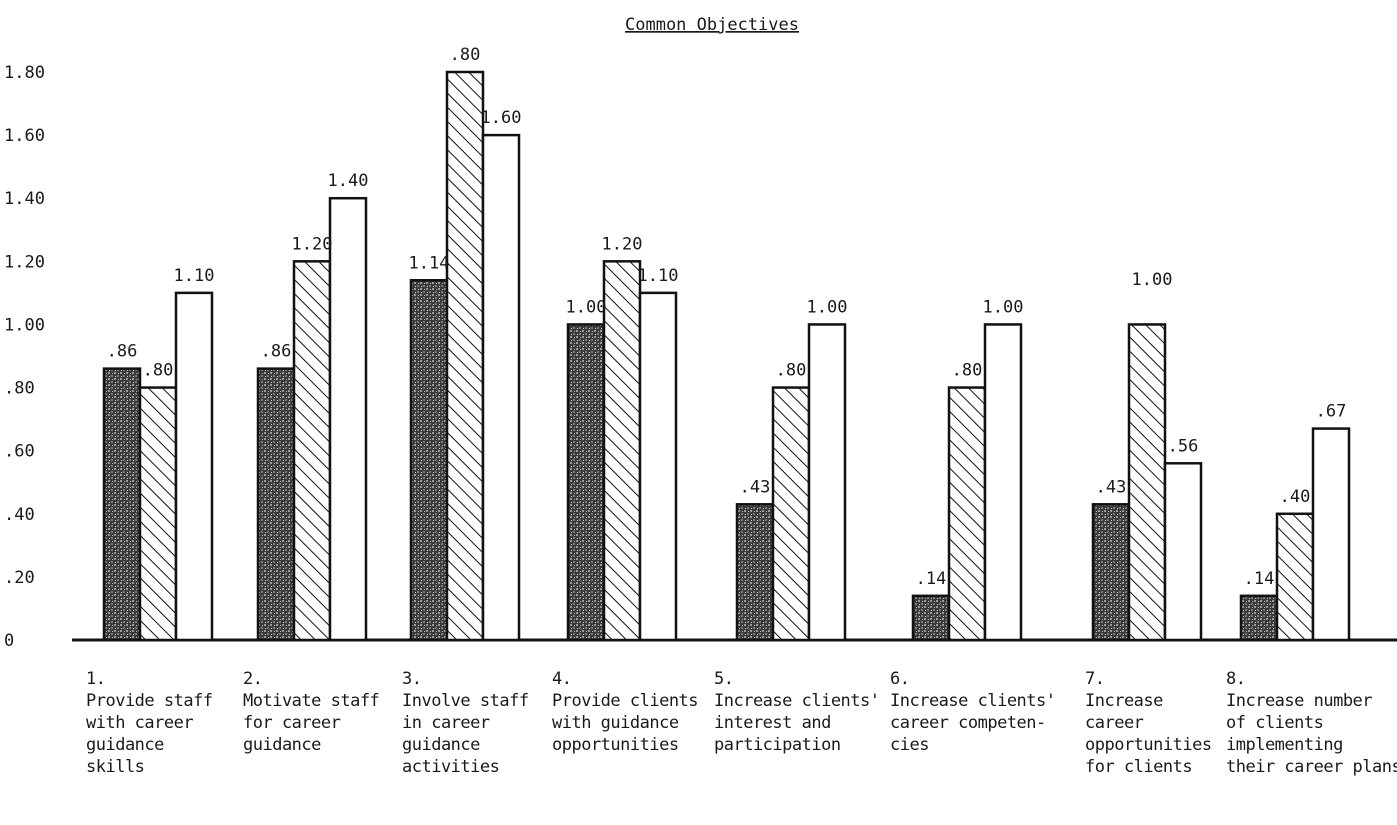 The image size is (1397, 825). What do you see at coordinates (24, 136) in the screenshot?
I see `y-tick-label: 1.60` at bounding box center [24, 136].